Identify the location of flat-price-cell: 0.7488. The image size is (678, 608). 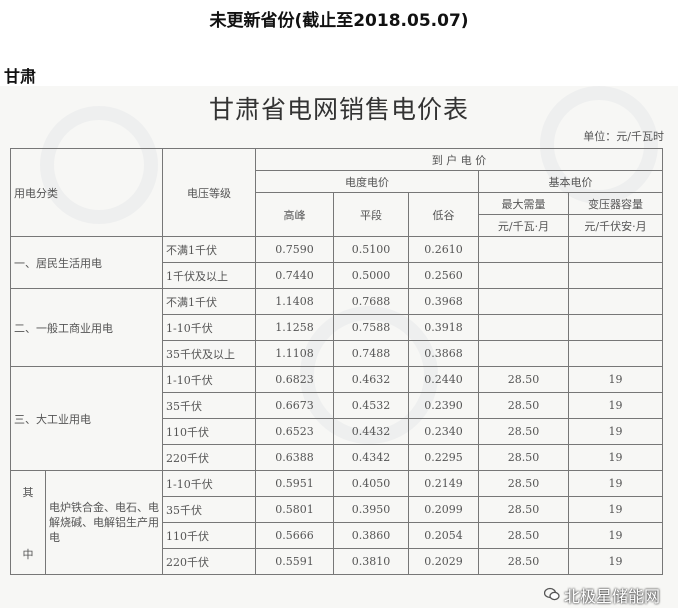
(371, 353).